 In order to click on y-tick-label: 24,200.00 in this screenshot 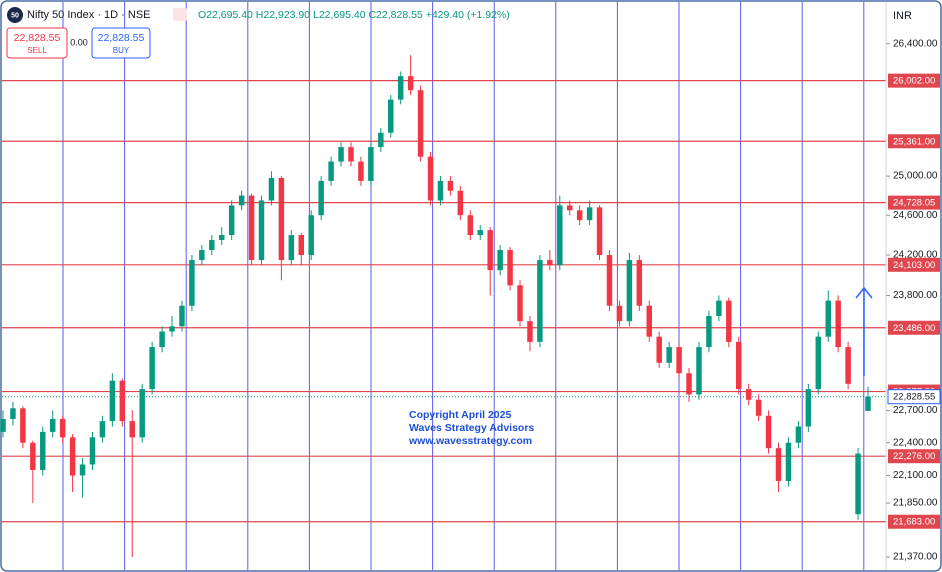, I will do `click(915, 255)`.